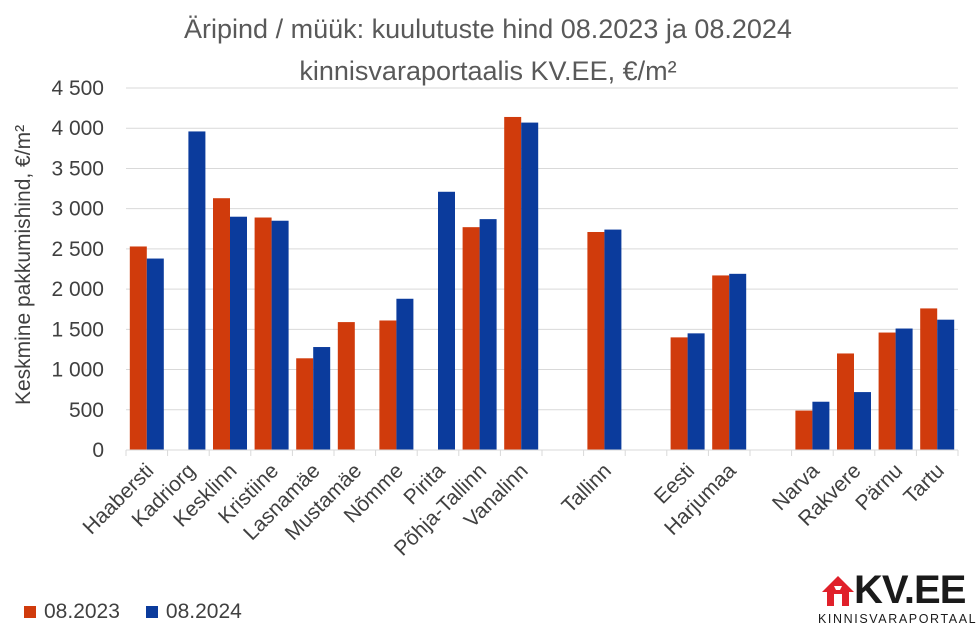 This screenshot has width=976, height=638. Describe the element at coordinates (77, 168) in the screenshot. I see `y-tick-label: 3 500` at that location.